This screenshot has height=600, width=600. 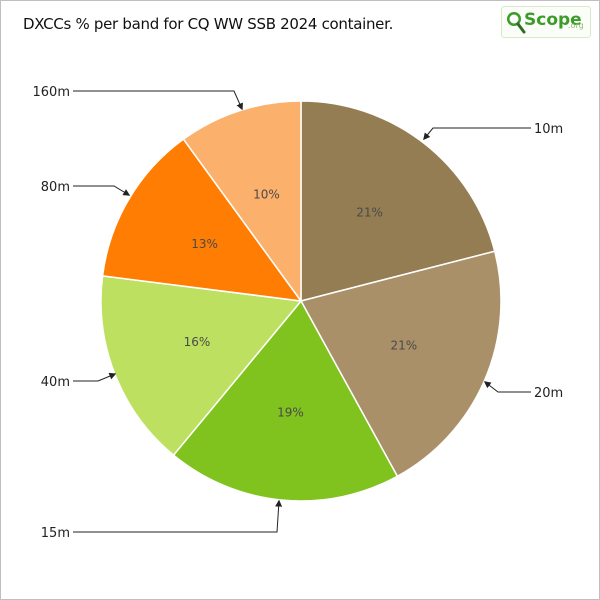 I want to click on slice-percent-20m: 21%, so click(x=403, y=346).